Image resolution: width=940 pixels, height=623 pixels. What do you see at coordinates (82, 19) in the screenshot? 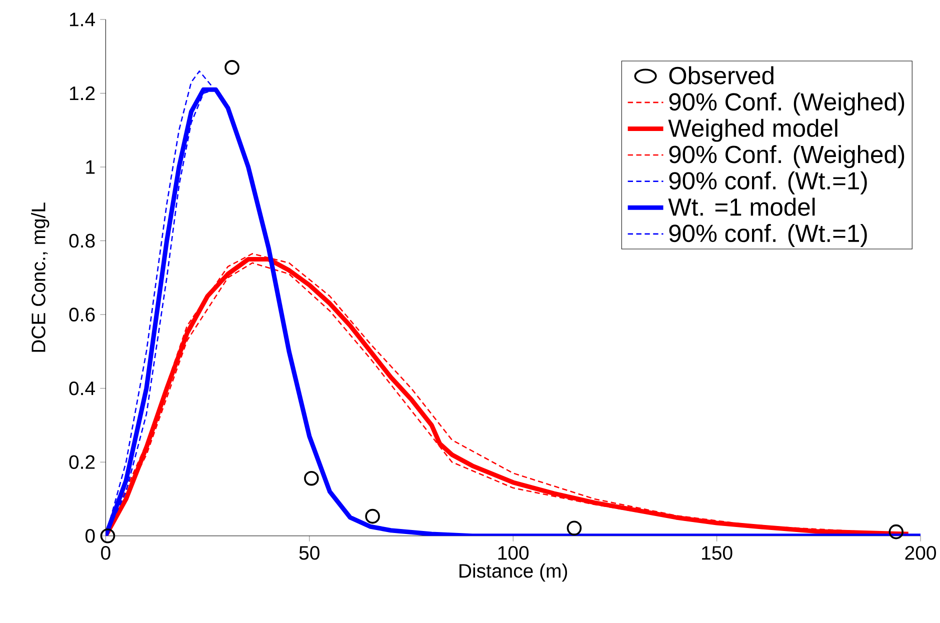
I see `y-tick-label: 1.4` at bounding box center [82, 19].